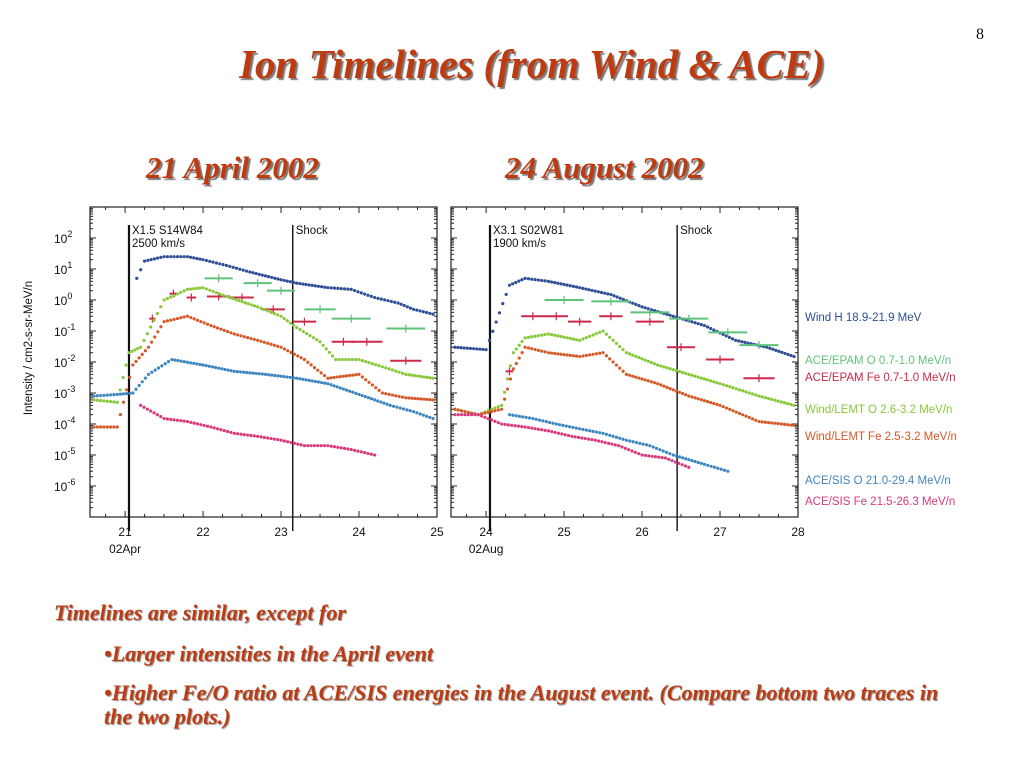 The width and height of the screenshot is (1024, 768). Describe the element at coordinates (158, 244) in the screenshot. I see `event-label: 2500 km/s` at that location.